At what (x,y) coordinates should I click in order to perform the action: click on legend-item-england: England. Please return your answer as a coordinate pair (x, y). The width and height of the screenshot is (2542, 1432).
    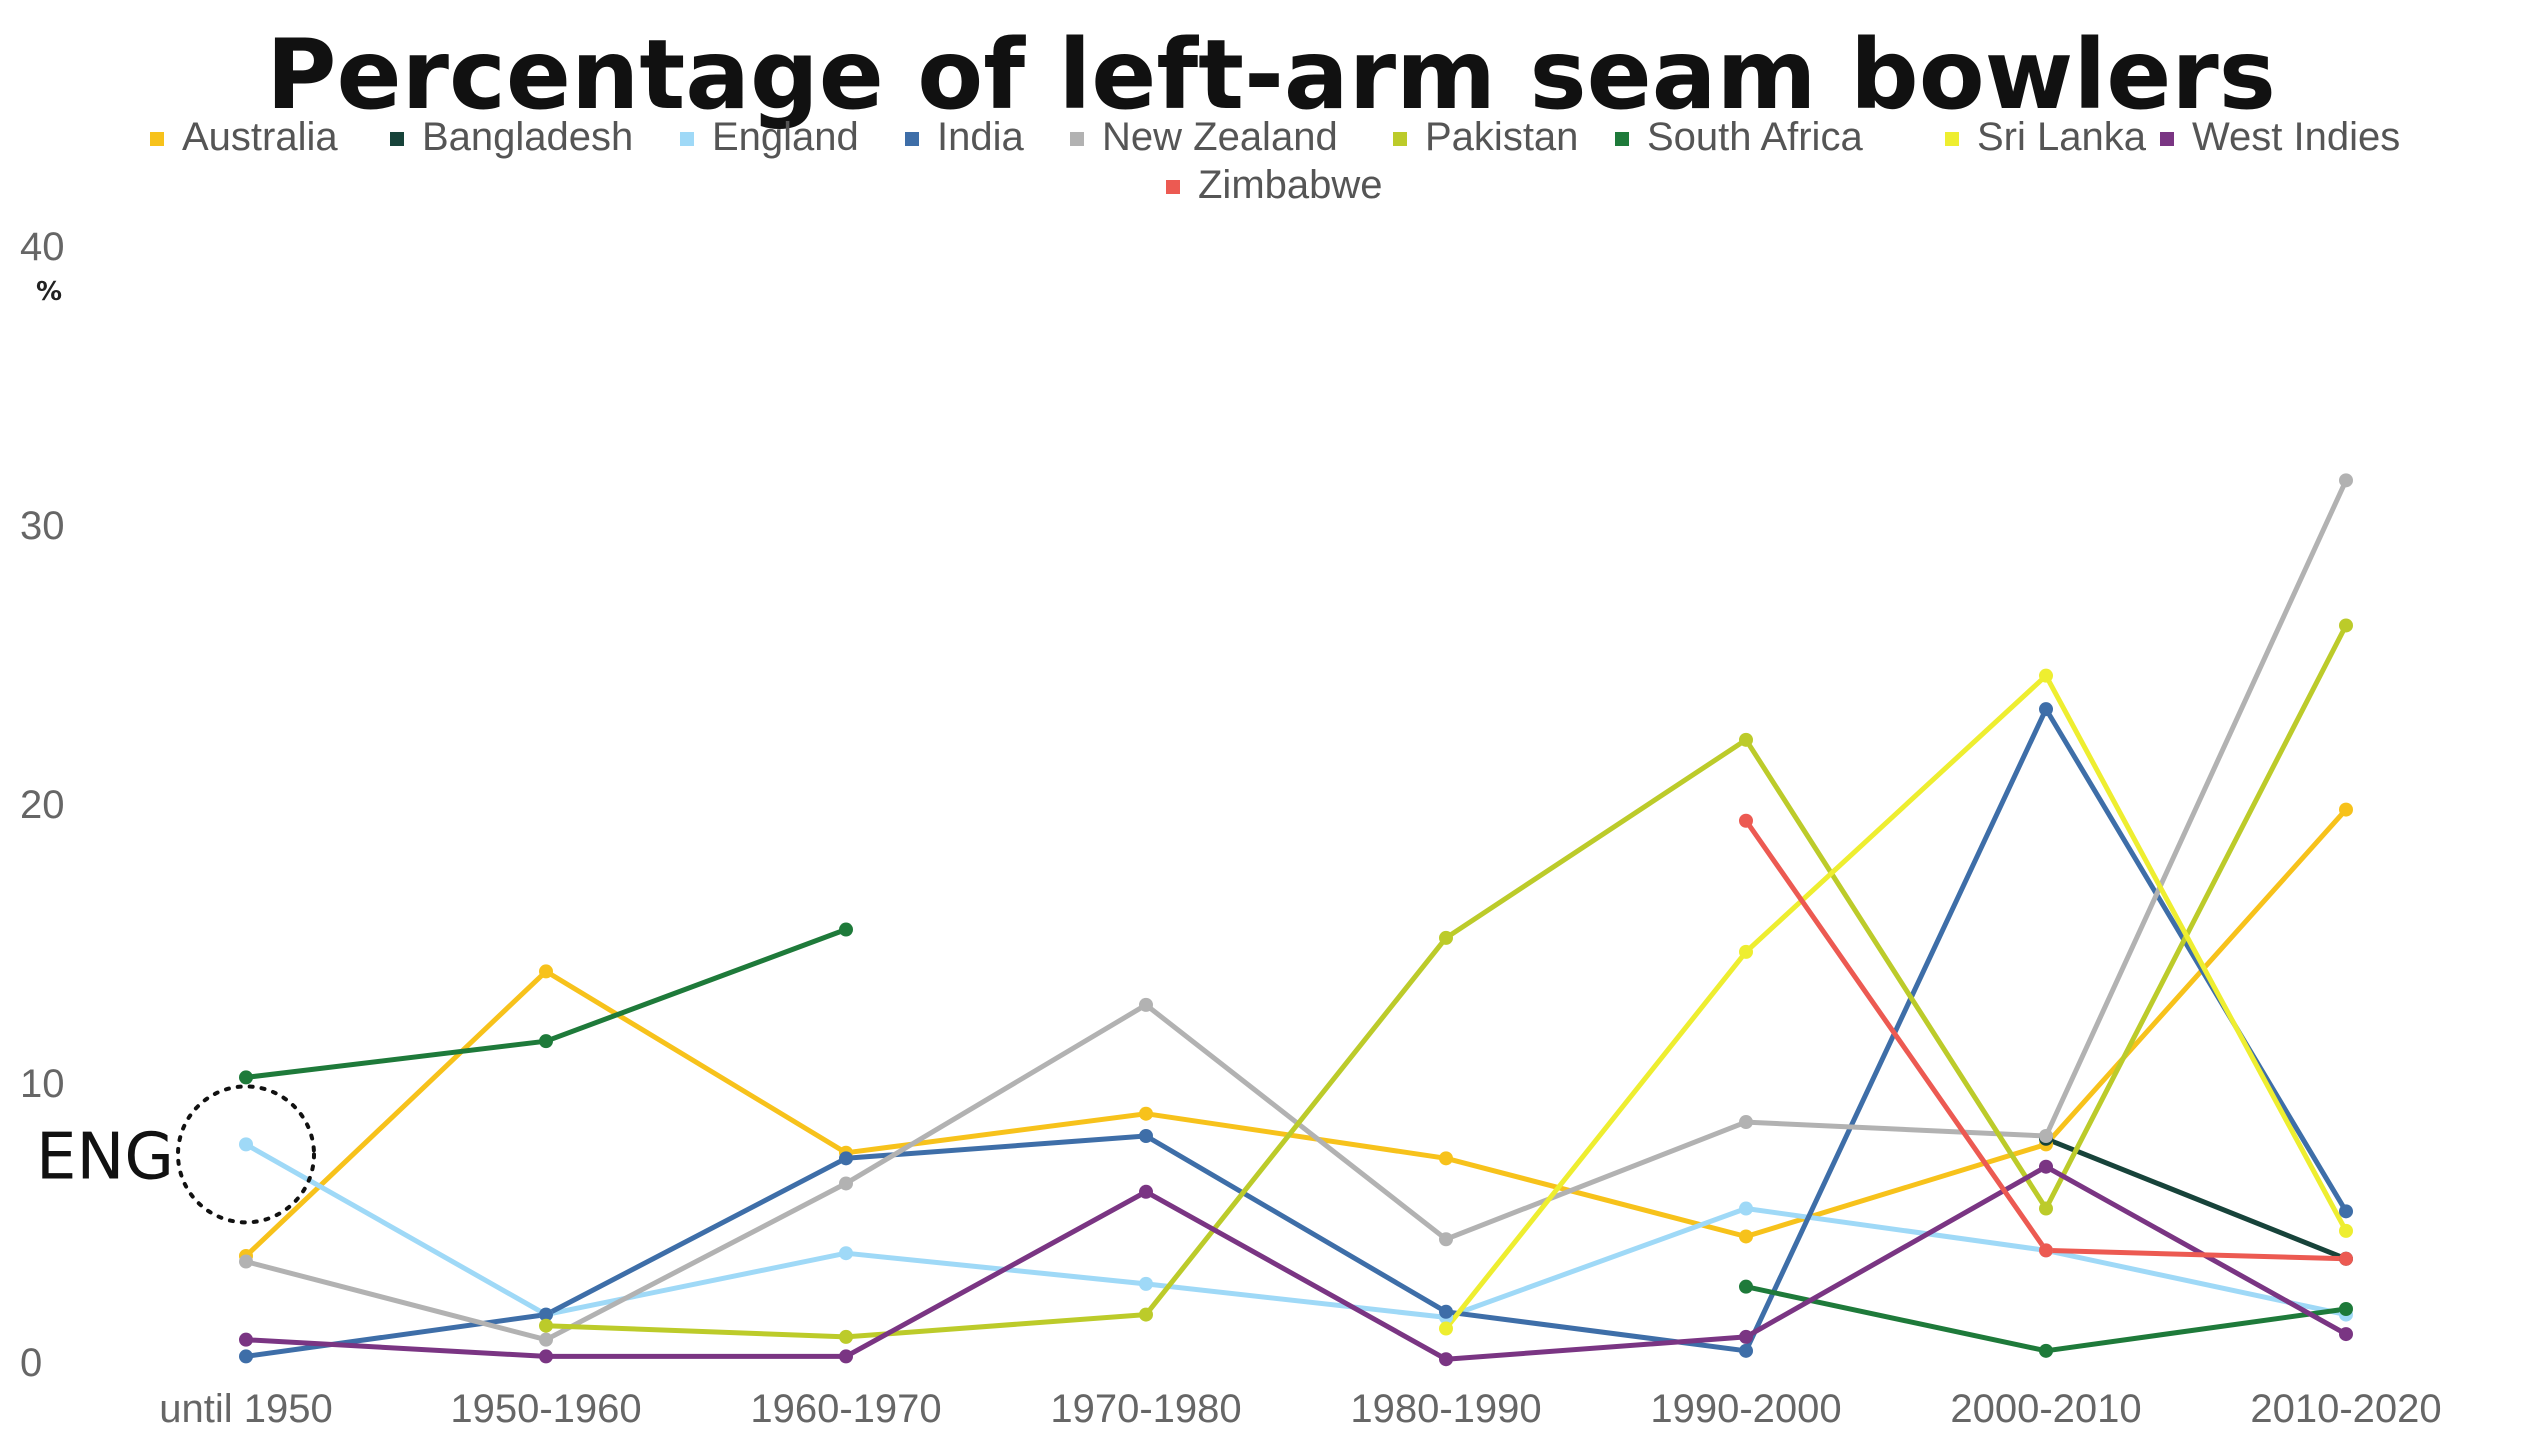
    Looking at the image, I should click on (769, 137).